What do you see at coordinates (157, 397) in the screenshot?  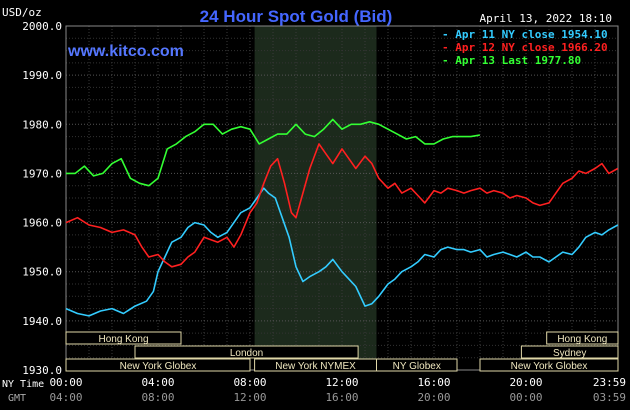 I see `x-tick-label-gmt: 08:00` at bounding box center [157, 397].